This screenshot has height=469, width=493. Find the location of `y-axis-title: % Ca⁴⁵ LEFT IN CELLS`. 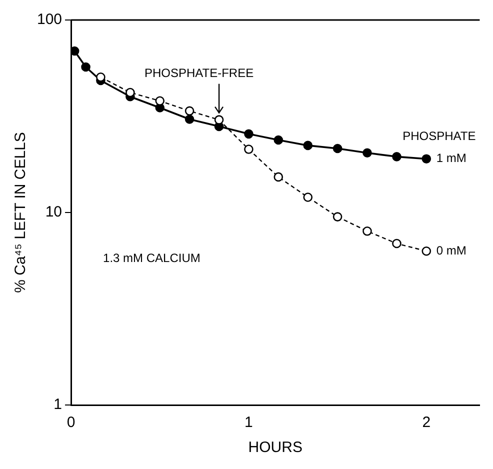

y-axis-title: % Ca⁴⁵ LEFT IN CELLS is located at coordinates (21, 212).